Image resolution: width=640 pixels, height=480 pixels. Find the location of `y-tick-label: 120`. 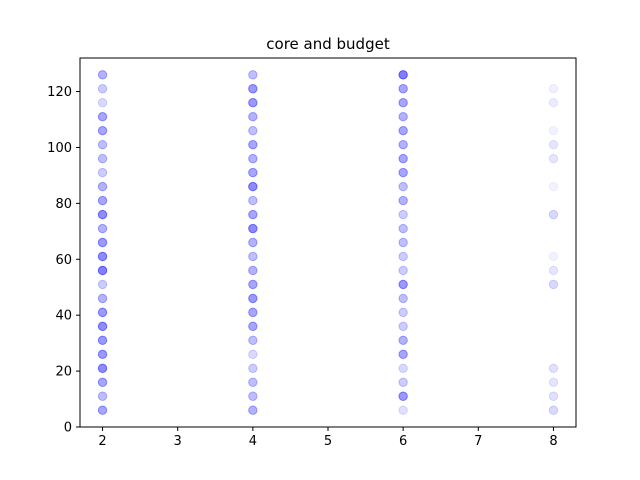

y-tick-label: 120 is located at coordinates (59, 92).